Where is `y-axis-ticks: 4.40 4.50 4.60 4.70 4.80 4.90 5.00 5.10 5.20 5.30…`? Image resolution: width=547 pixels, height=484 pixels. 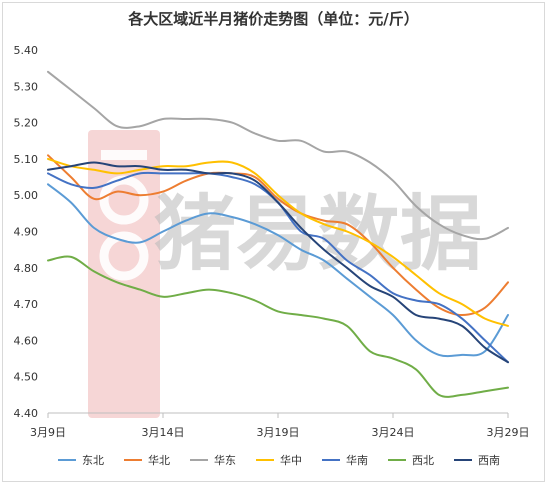
y-axis-ticks: 4.40 4.50 4.60 4.70 4.80 4.90 5.00 5.10 5.20 5.30… is located at coordinates (26, 232).